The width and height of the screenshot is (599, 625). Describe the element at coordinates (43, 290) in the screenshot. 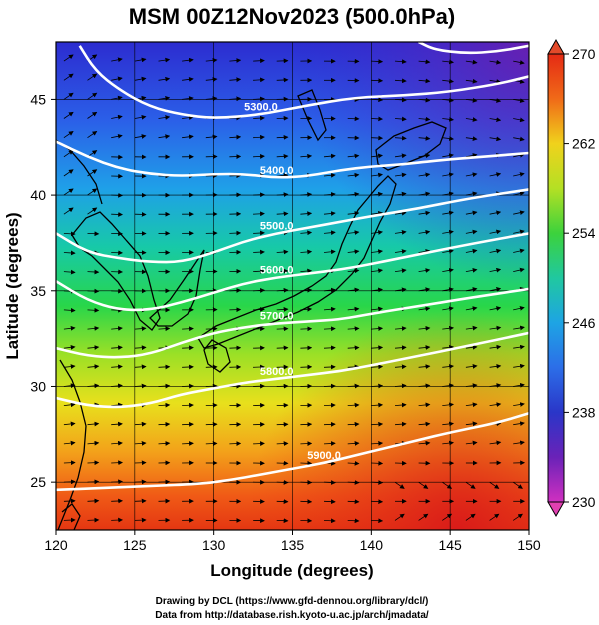

I see `y-axis: 25 30 35 40 45` at that location.